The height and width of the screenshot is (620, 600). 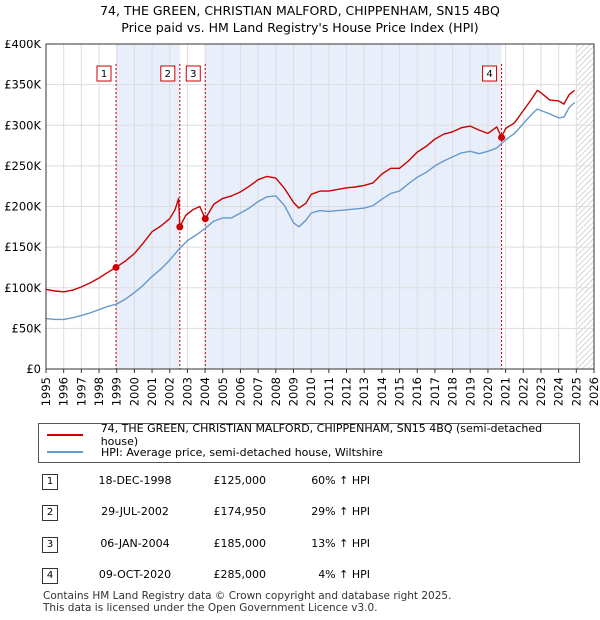 What do you see at coordinates (340, 543) in the screenshot?
I see `transaction-hpi: 13% ↑ HPI` at bounding box center [340, 543].